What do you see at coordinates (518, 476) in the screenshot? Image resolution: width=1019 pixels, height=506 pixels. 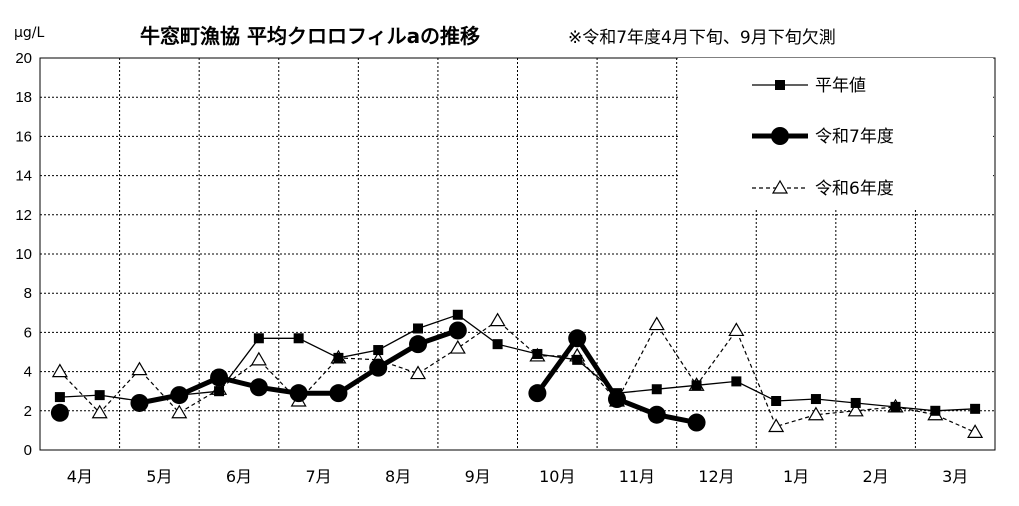 I see `x-axis-ticks: 4月 5月 6月 7月 8月 9月 10月 11月 12月 1月 2月 3月` at bounding box center [518, 476].